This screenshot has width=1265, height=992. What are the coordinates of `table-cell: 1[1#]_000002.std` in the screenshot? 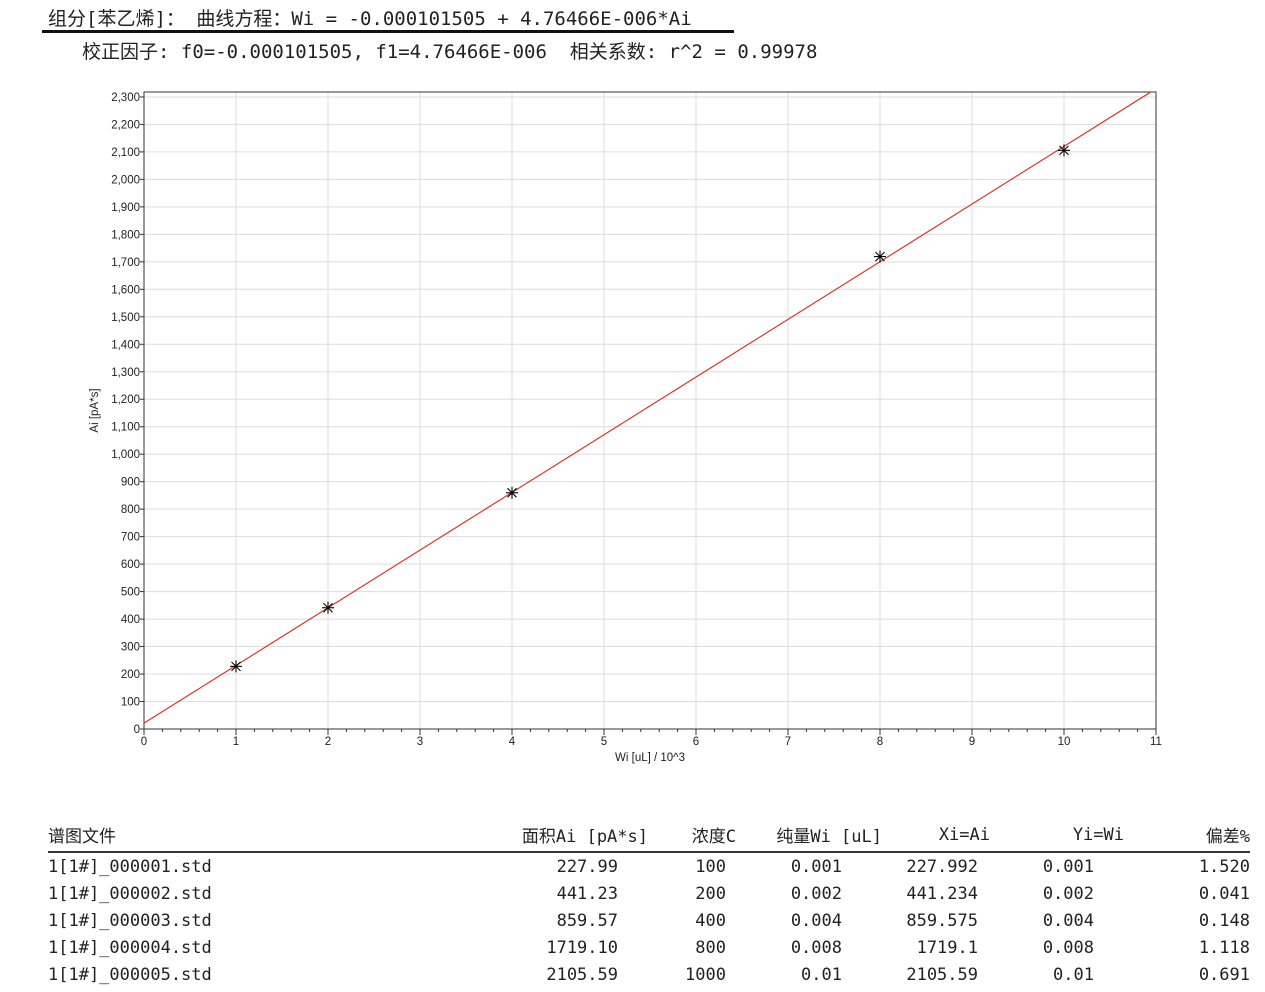 It's located at (130, 893).